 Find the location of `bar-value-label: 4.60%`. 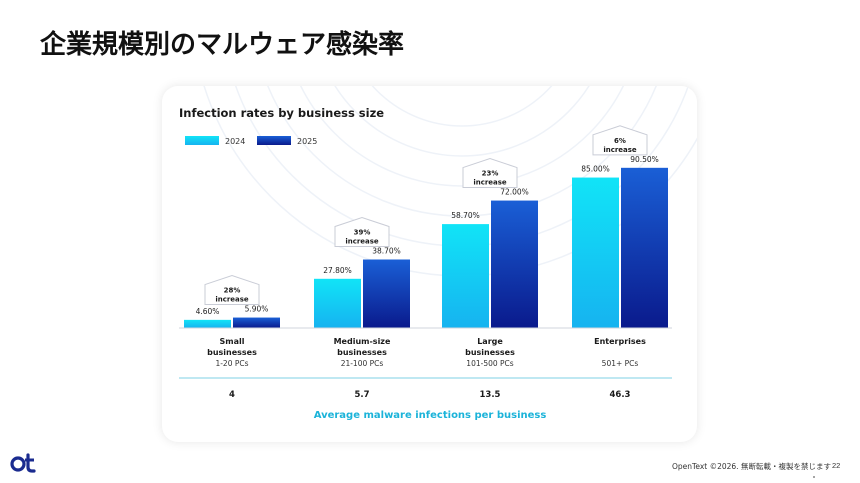

bar-value-label: 4.60% is located at coordinates (208, 311).